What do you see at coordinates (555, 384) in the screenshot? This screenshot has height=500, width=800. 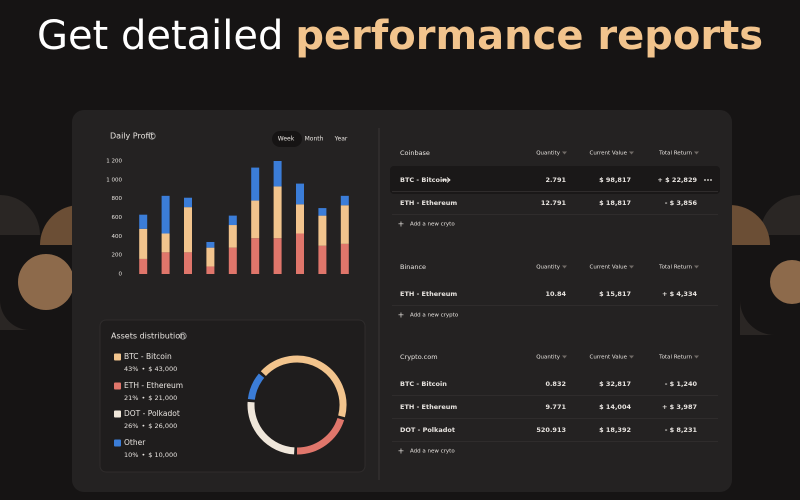 I see `value-cell: 0.832` at bounding box center [555, 384].